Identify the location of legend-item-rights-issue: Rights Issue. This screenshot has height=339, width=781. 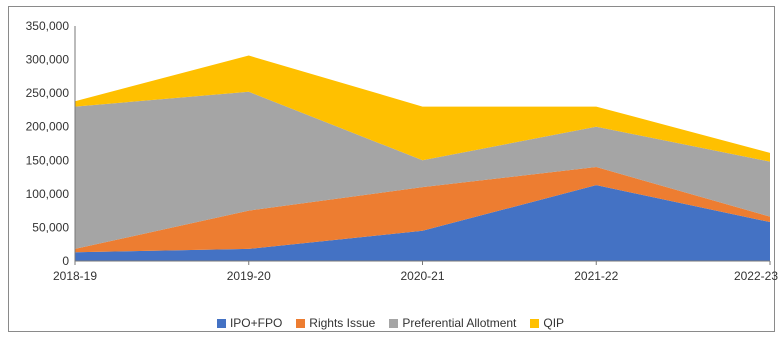
(335, 323).